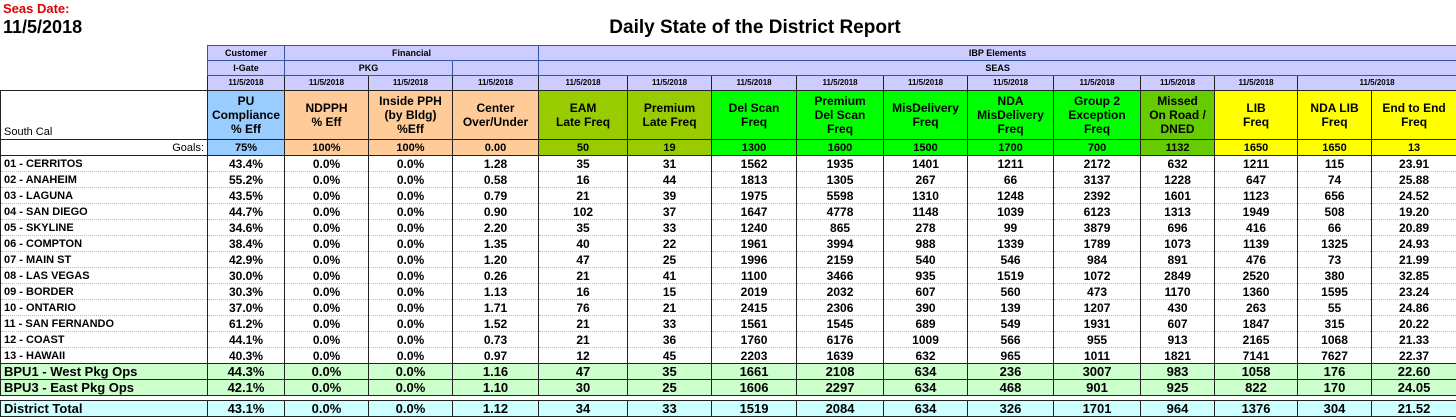 The height and width of the screenshot is (420, 1456). I want to click on value-cell: 891, so click(1178, 259).